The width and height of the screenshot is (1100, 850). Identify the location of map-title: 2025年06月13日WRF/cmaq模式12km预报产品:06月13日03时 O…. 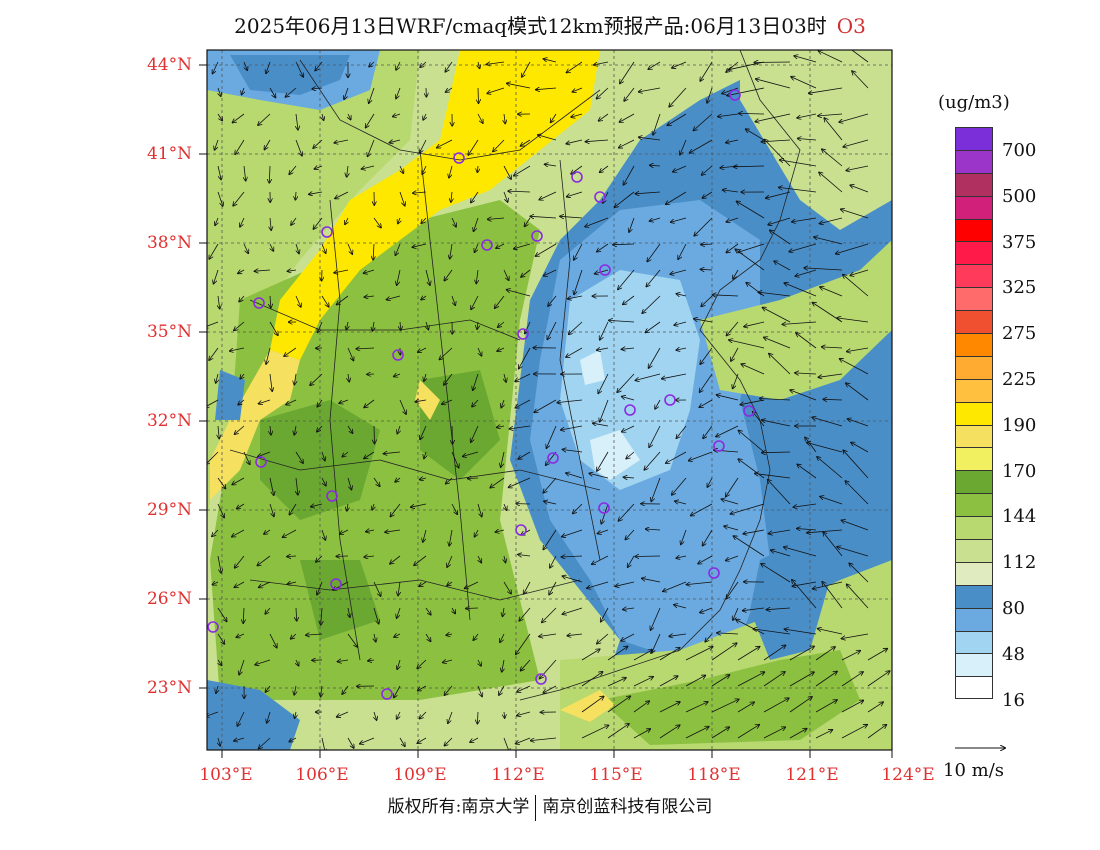
(550, 24).